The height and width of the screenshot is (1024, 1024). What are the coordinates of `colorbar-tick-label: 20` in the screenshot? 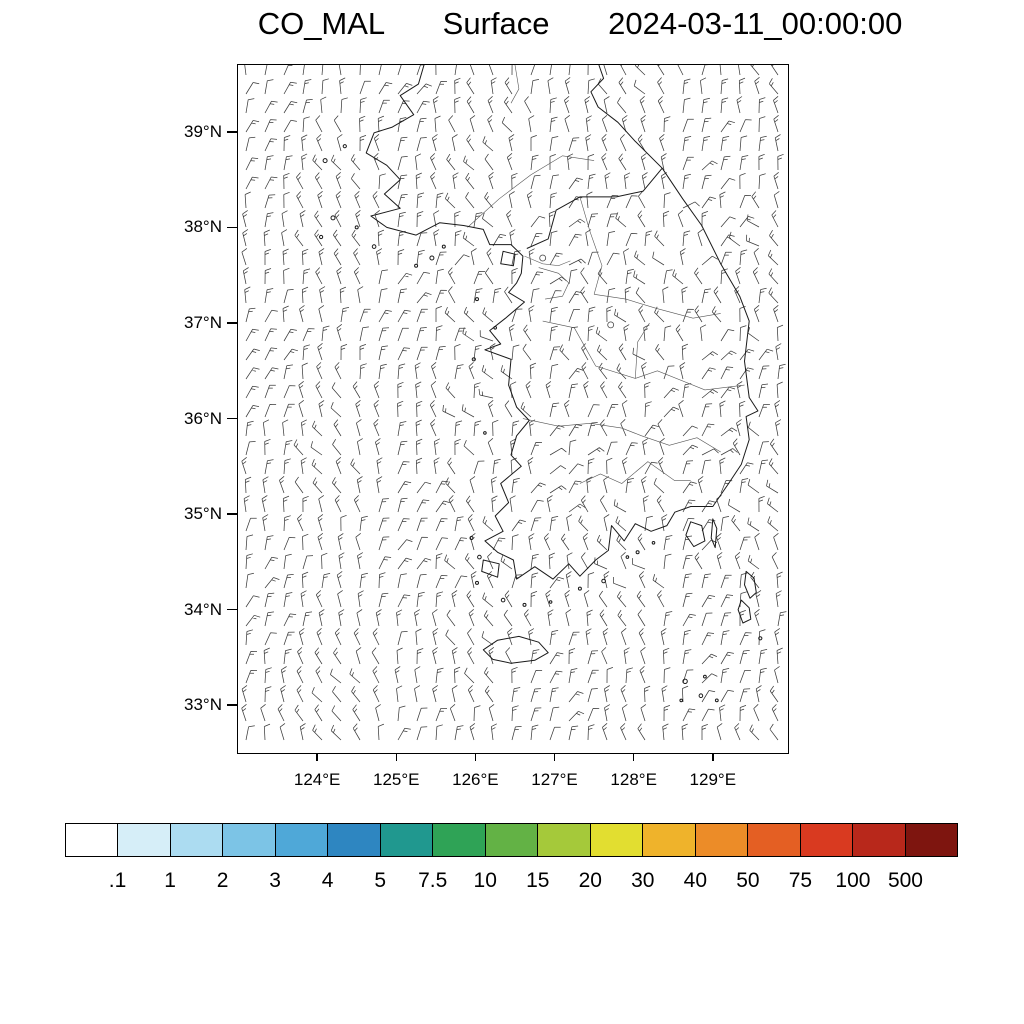 It's located at (590, 880).